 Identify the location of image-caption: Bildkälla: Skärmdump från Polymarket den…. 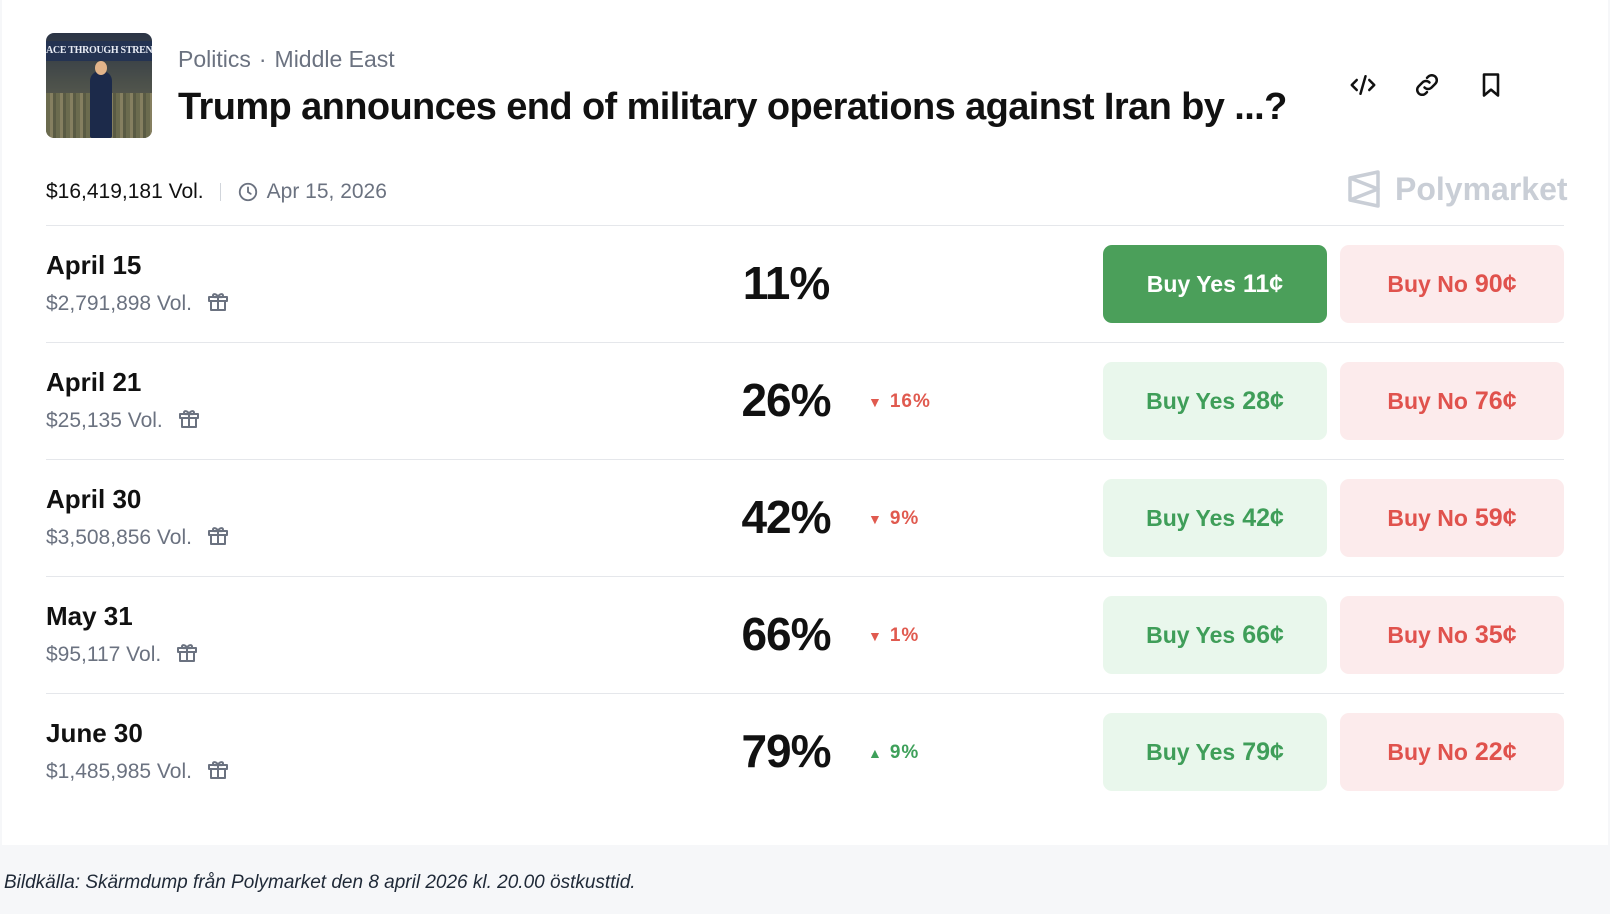
(320, 882).